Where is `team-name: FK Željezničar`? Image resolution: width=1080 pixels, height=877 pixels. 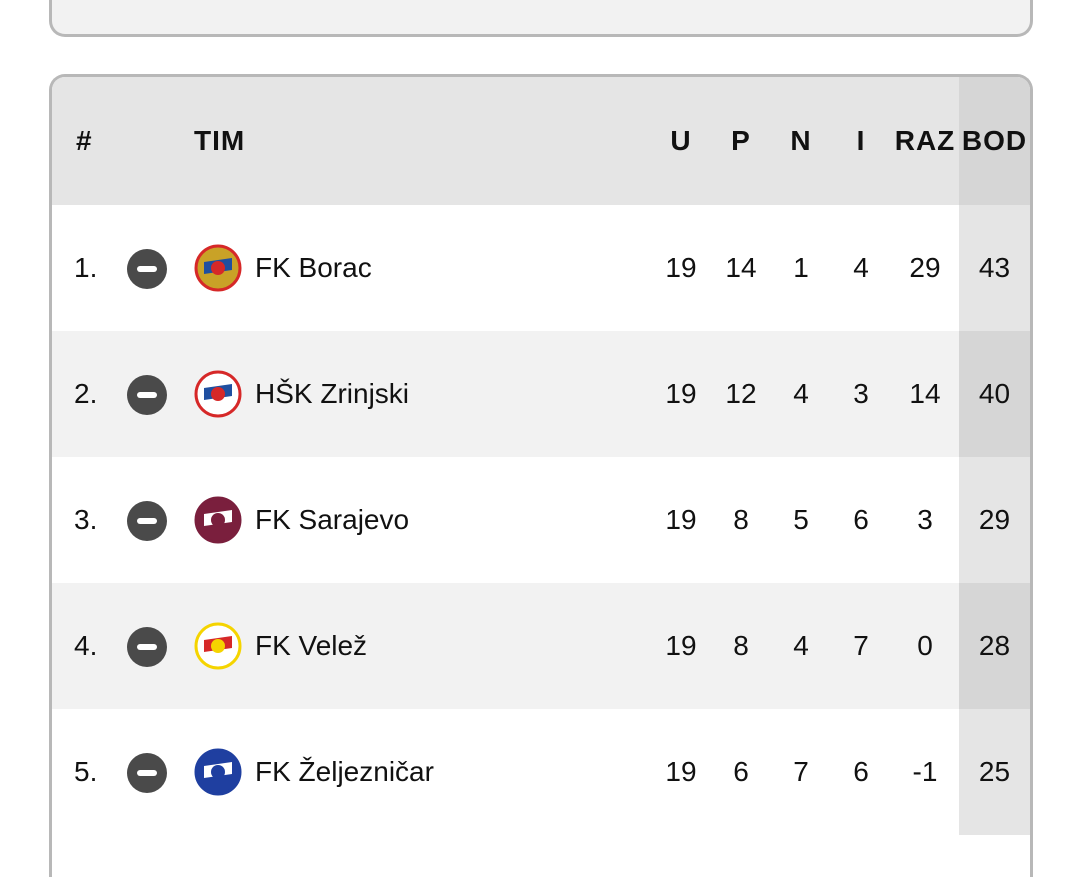
team-name: FK Željezničar is located at coordinates (344, 771).